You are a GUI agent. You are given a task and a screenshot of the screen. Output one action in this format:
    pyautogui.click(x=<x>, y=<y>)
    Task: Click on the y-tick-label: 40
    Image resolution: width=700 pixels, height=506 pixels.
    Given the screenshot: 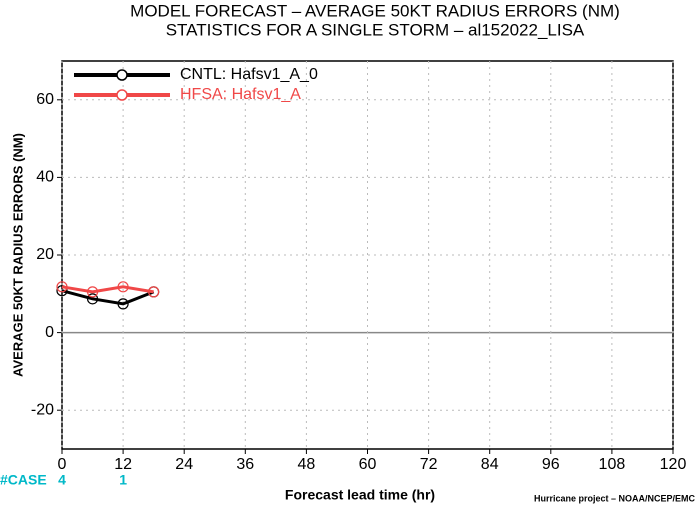 What is the action you would take?
    pyautogui.click(x=45, y=177)
    